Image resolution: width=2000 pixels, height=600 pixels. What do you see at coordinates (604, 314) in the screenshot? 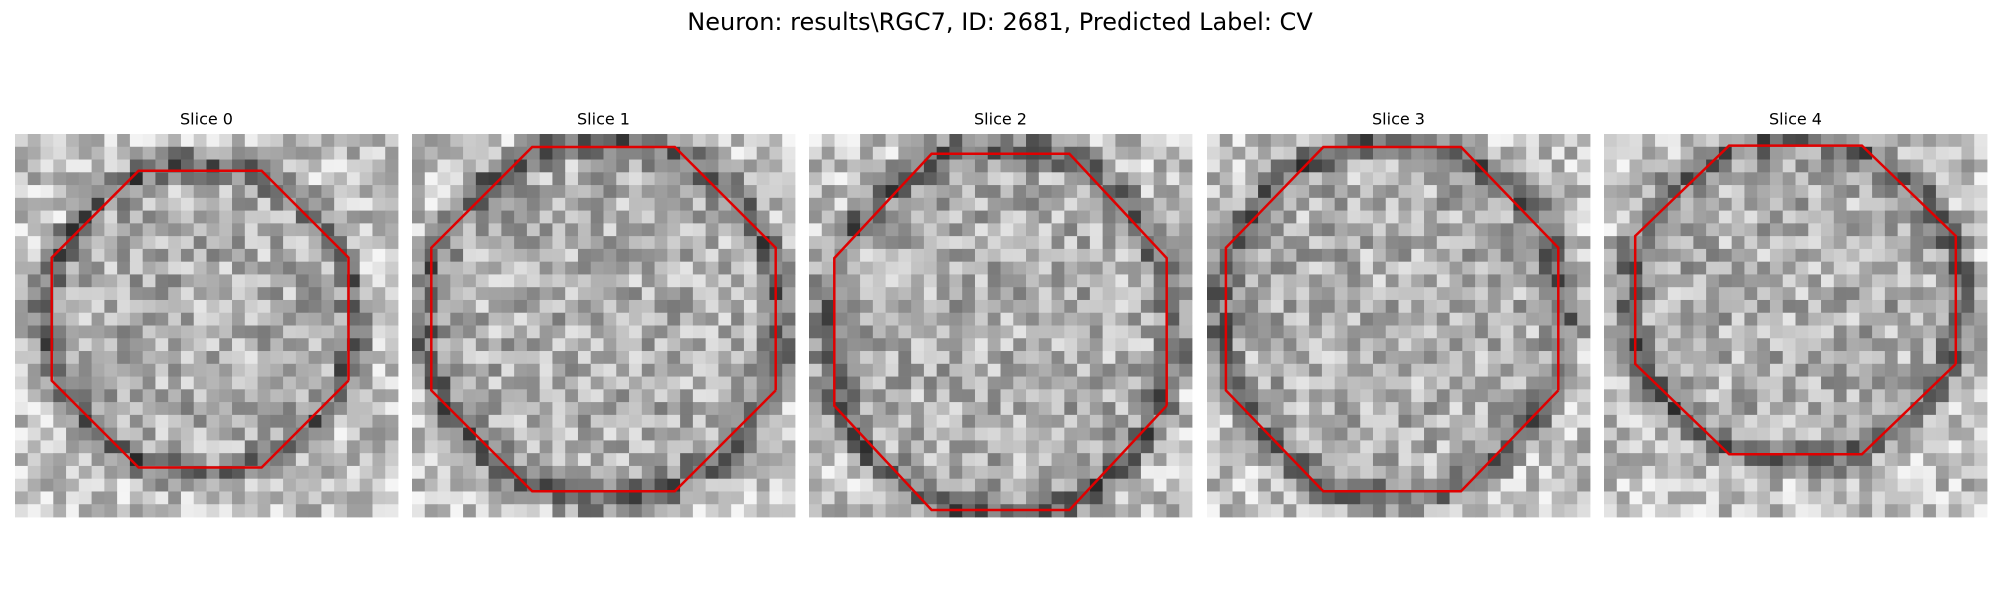
I see `slice-panel: Slice 1` at bounding box center [604, 314].